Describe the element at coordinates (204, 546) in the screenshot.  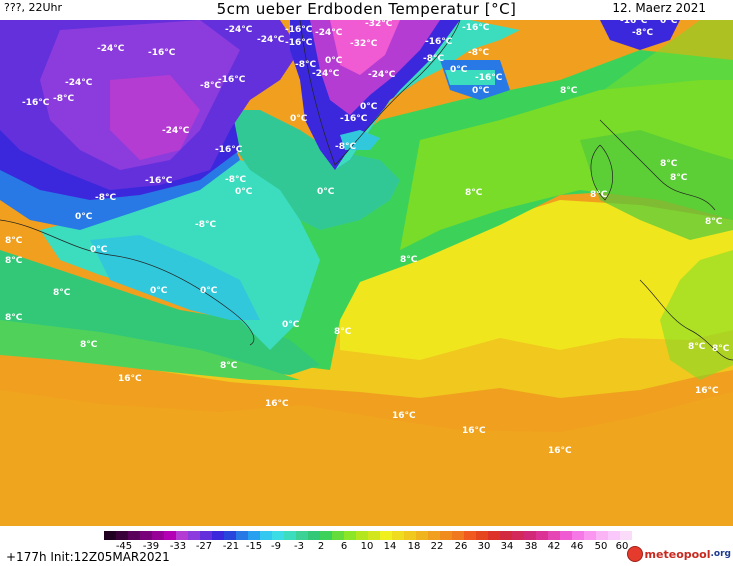
I see `color-scale-tick-label: -27` at that location.